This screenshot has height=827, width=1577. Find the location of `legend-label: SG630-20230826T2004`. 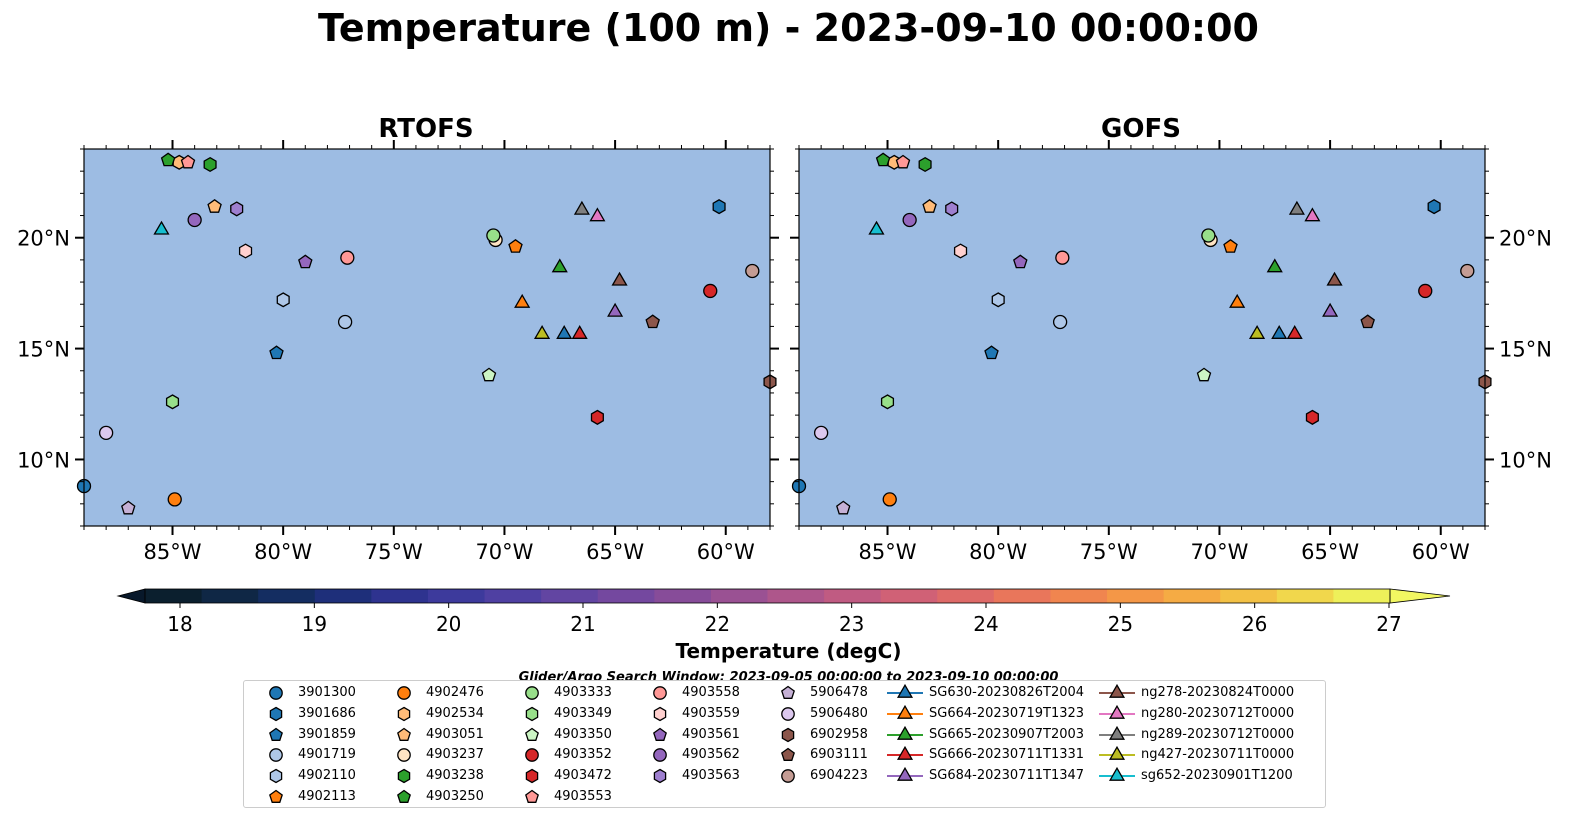

legend-label: SG630-20230826T2004 is located at coordinates (1007, 692).